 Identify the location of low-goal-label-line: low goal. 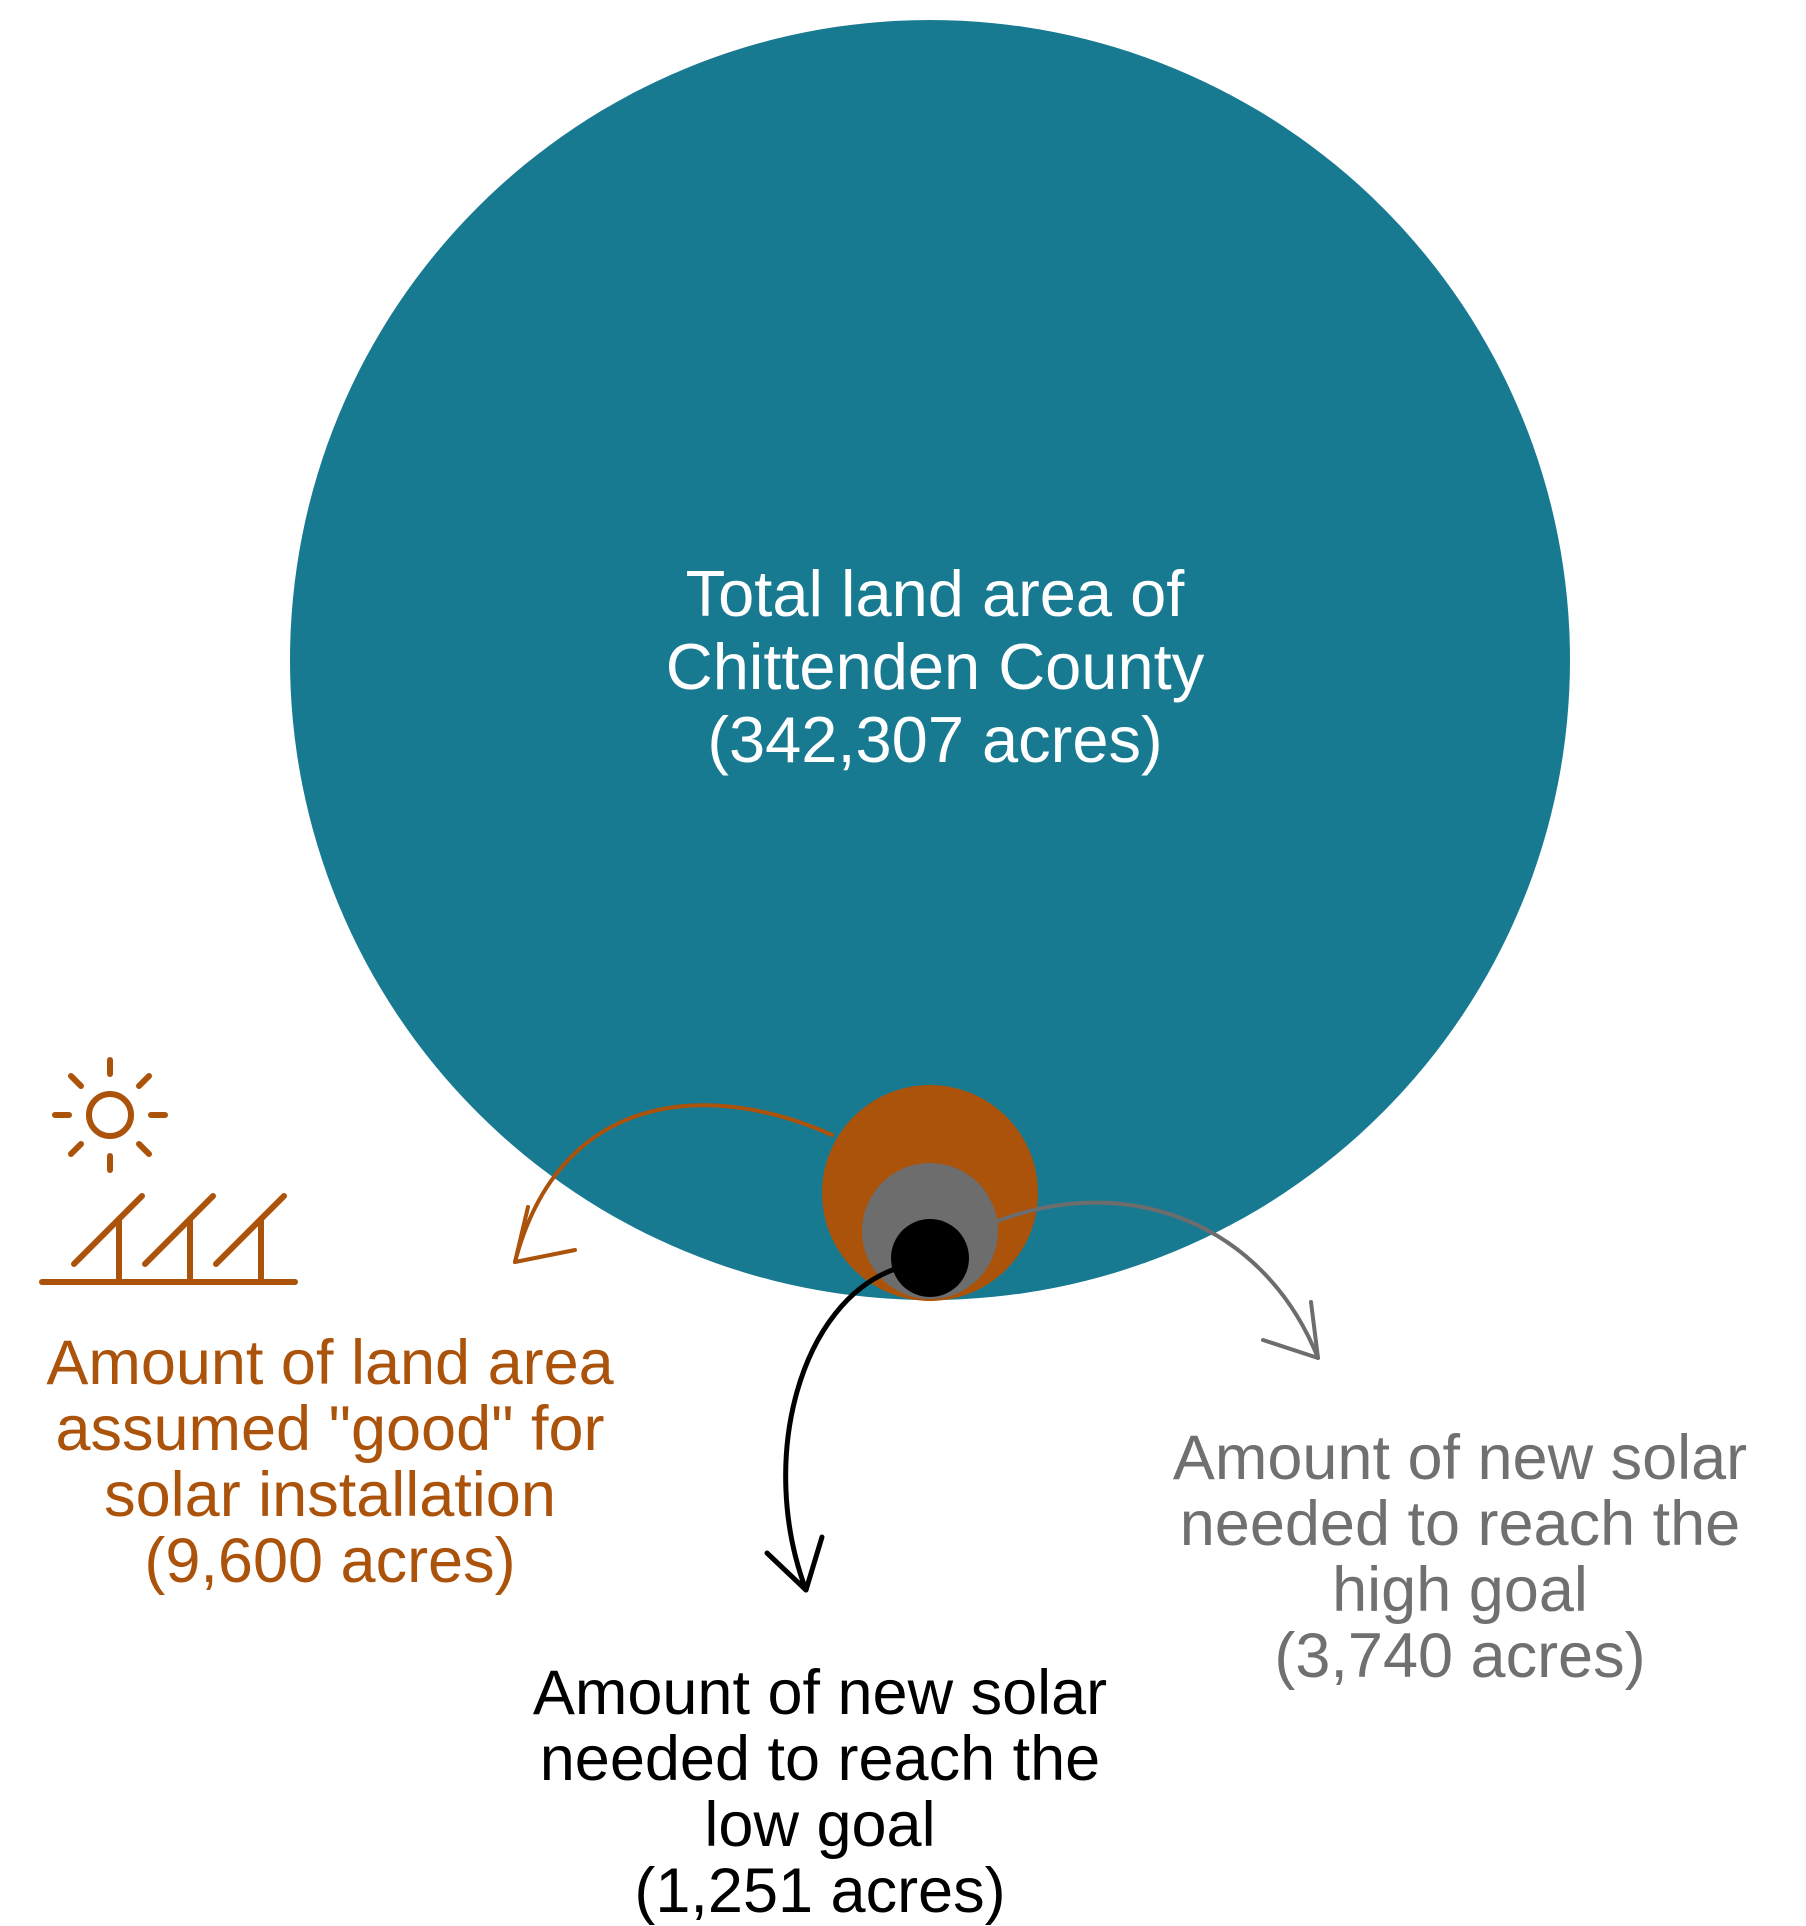
(820, 1825).